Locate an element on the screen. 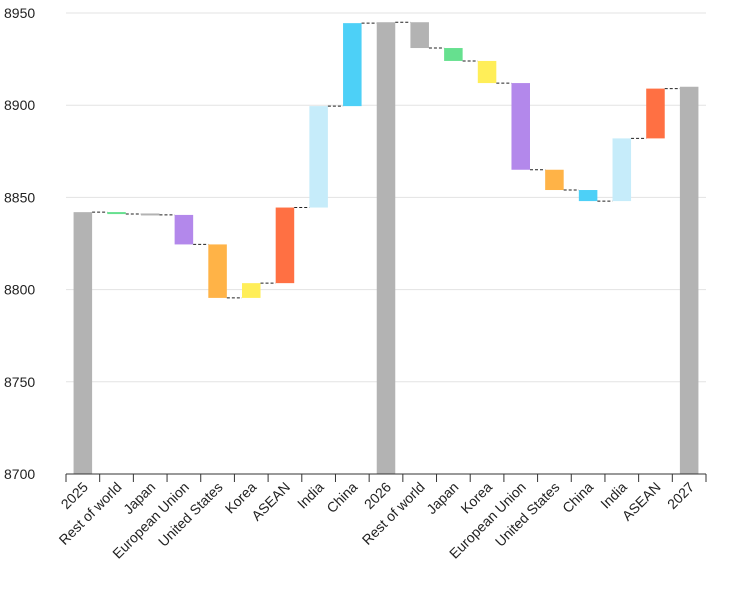 The height and width of the screenshot is (608, 730). y-axis: 8700 8750 8800 8850 8900 8950 is located at coordinates (19, 243).